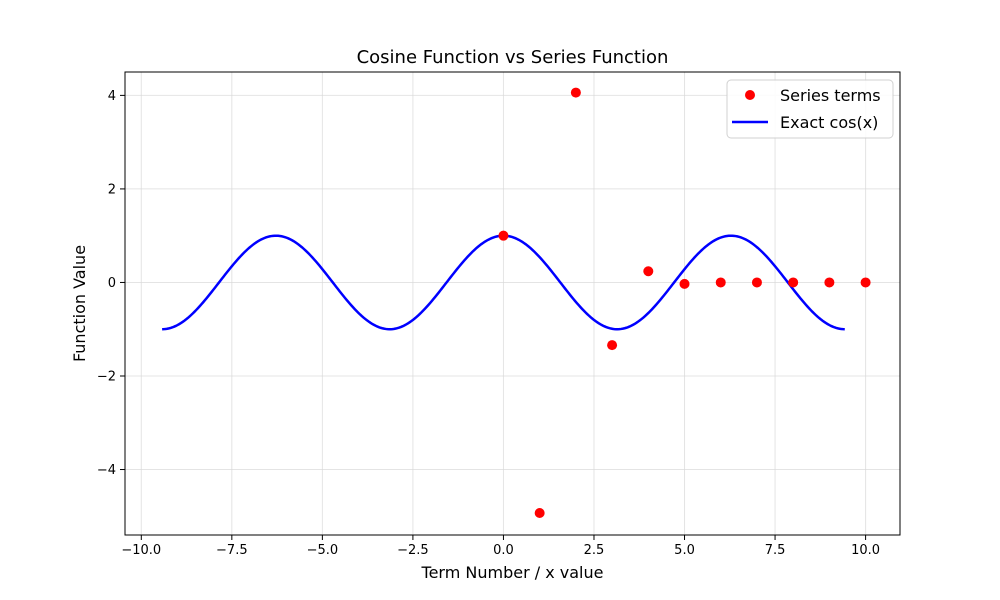 This screenshot has height=600, width=1000. I want to click on y-tick-label: 2, so click(112, 189).